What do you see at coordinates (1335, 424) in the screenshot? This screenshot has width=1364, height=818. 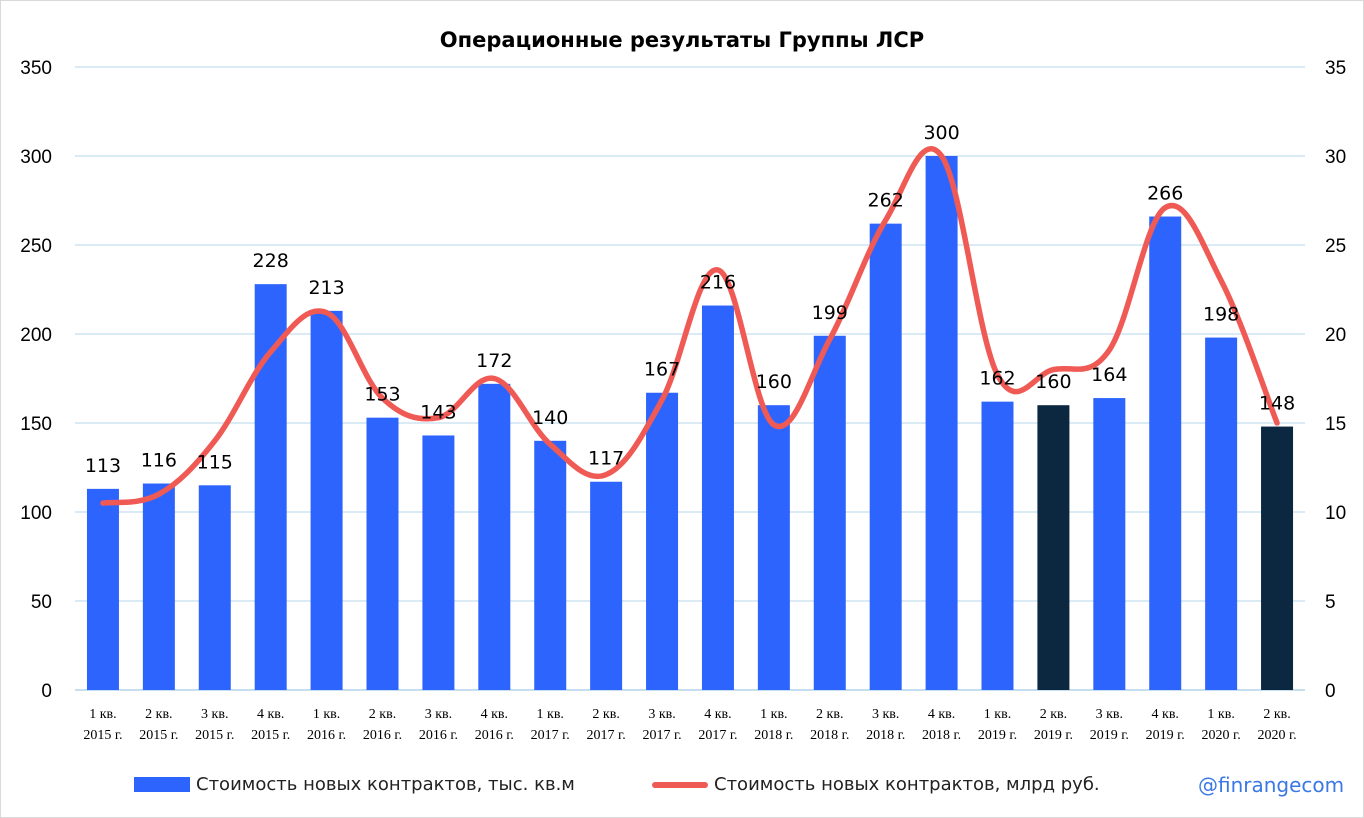 I see `y-right-tick-label: 15` at bounding box center [1335, 424].